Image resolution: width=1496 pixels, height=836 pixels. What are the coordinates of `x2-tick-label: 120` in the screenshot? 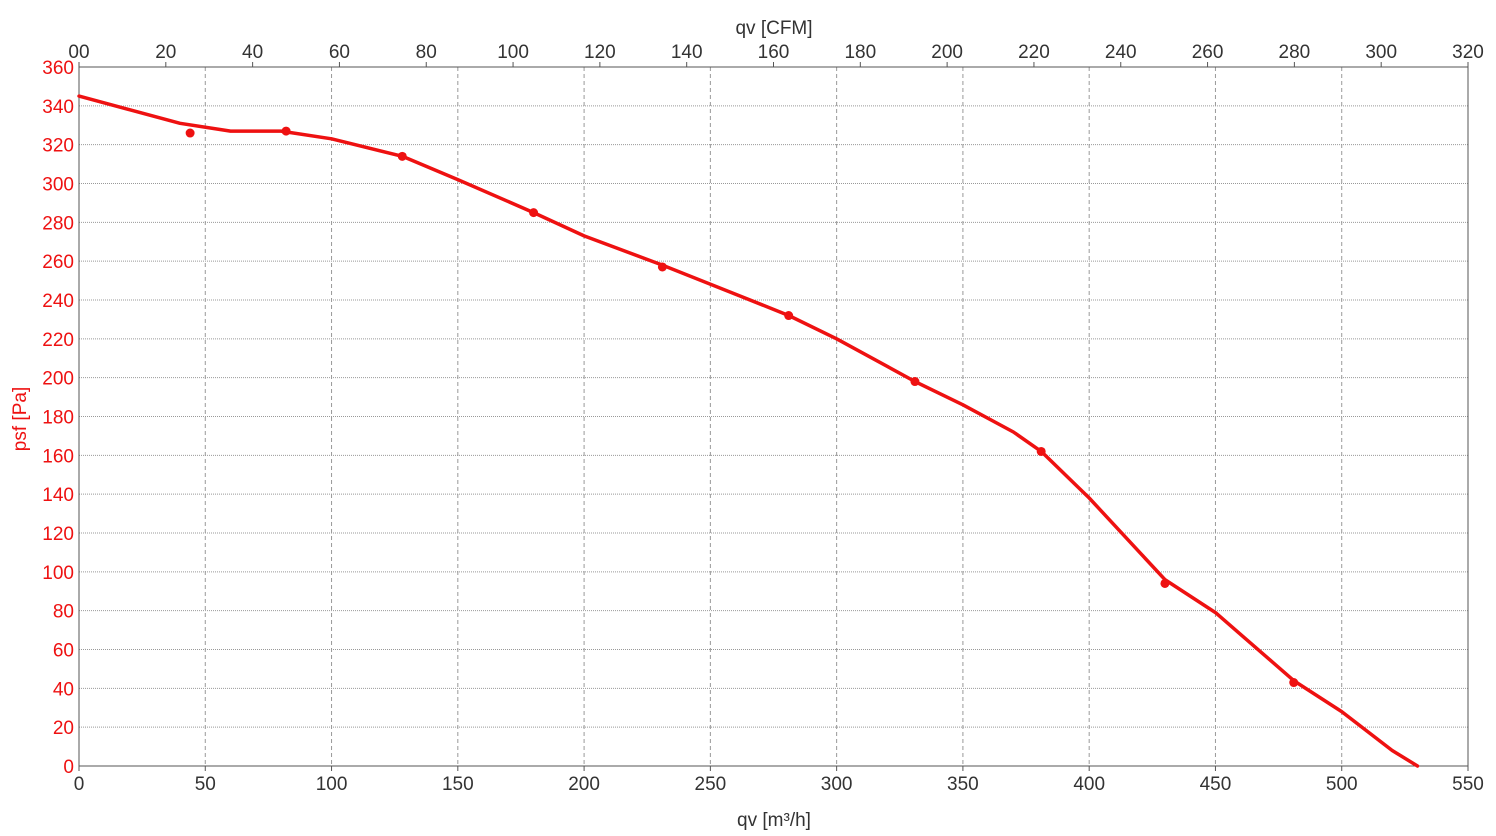 It's located at (600, 52).